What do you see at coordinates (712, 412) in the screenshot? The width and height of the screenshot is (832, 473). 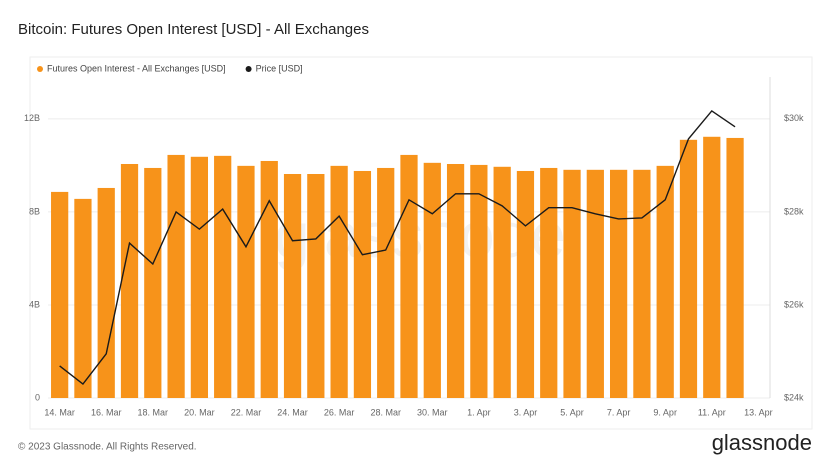 I see `x-tick-label: 11. Apr` at bounding box center [712, 412].